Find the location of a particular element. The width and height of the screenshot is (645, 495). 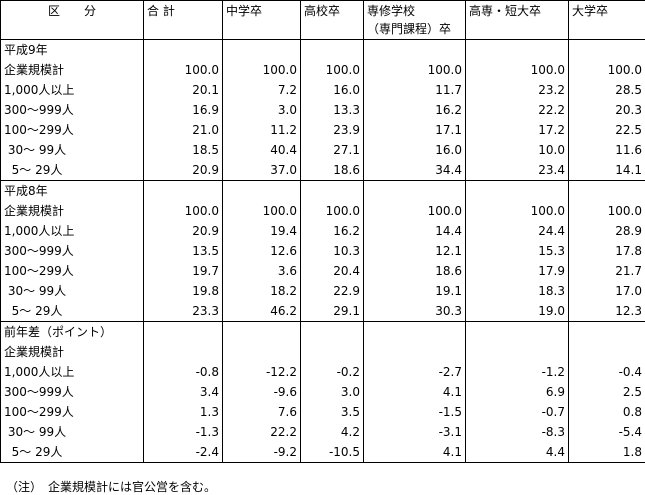

value-cell: 17.0 is located at coordinates (606, 291).